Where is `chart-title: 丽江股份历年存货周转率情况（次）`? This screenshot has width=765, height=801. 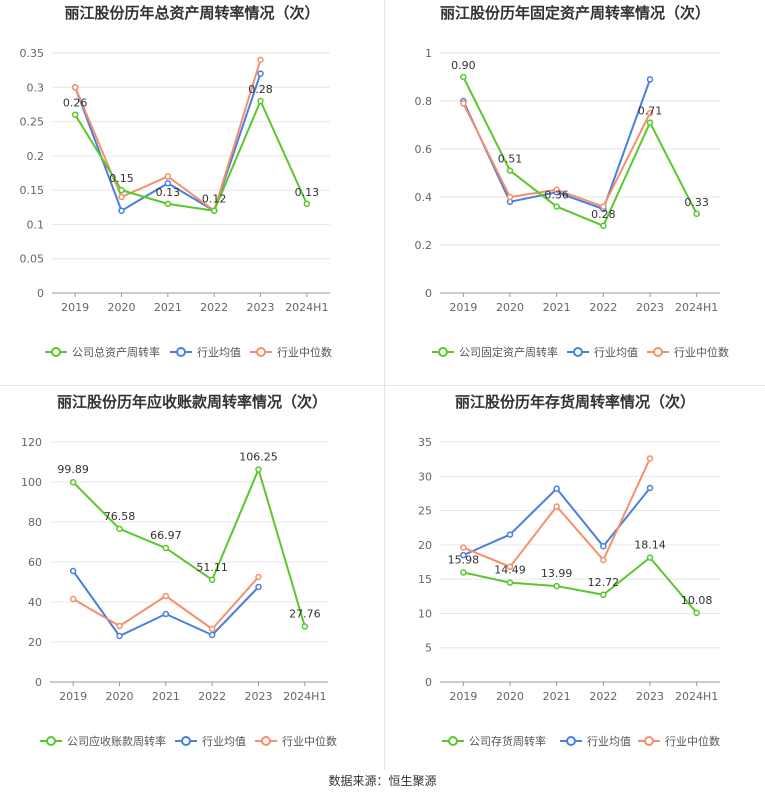
chart-title: 丽江股份历年存货周转率情况（次） is located at coordinates (575, 402).